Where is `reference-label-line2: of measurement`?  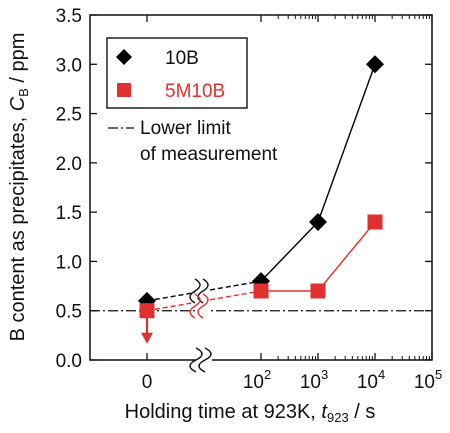 reference-label-line2: of measurement is located at coordinates (209, 154).